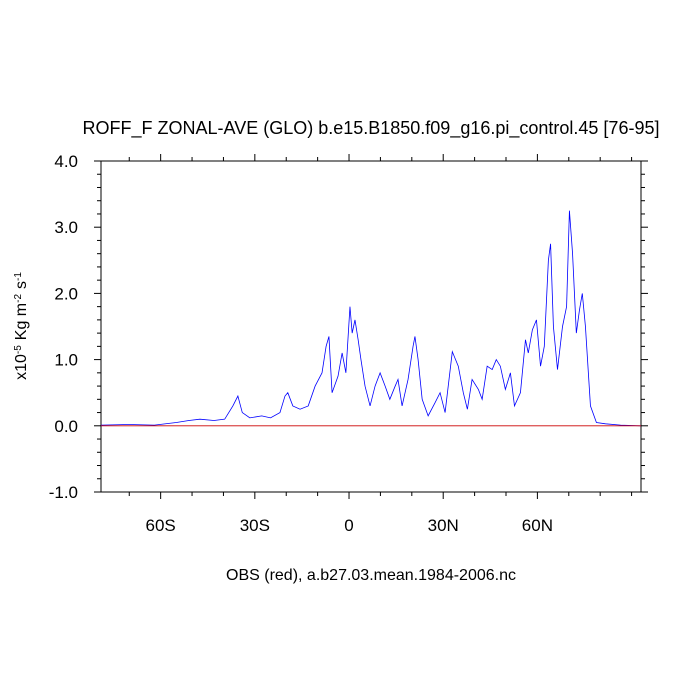  Describe the element at coordinates (63, 492) in the screenshot. I see `y-tick-label: -1.0` at that location.